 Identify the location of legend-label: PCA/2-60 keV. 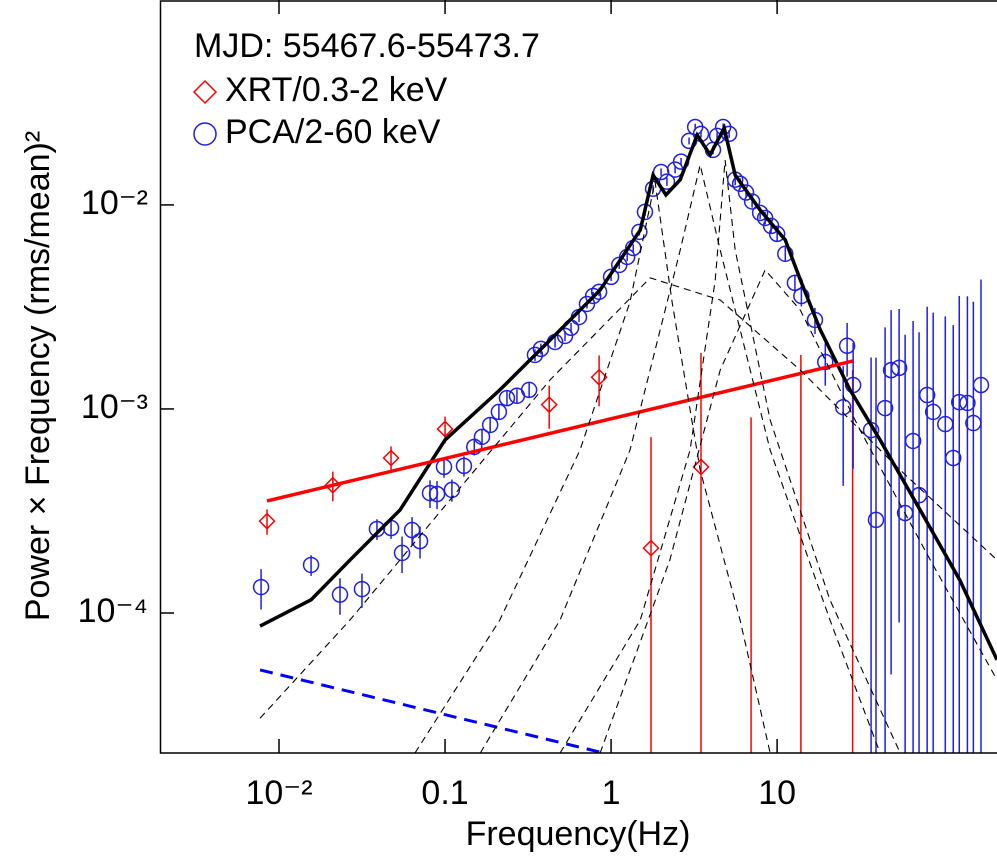
(333, 132).